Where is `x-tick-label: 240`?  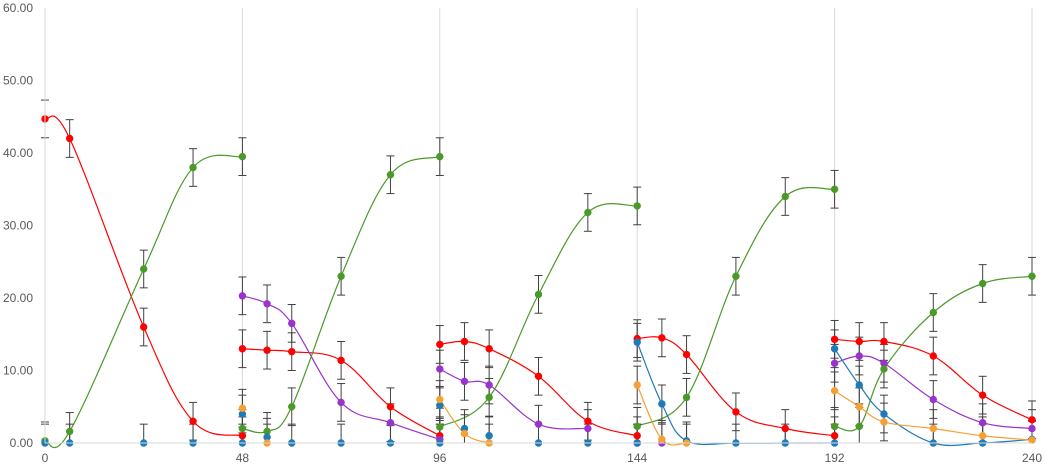
x-tick-label: 240 is located at coordinates (1032, 458).